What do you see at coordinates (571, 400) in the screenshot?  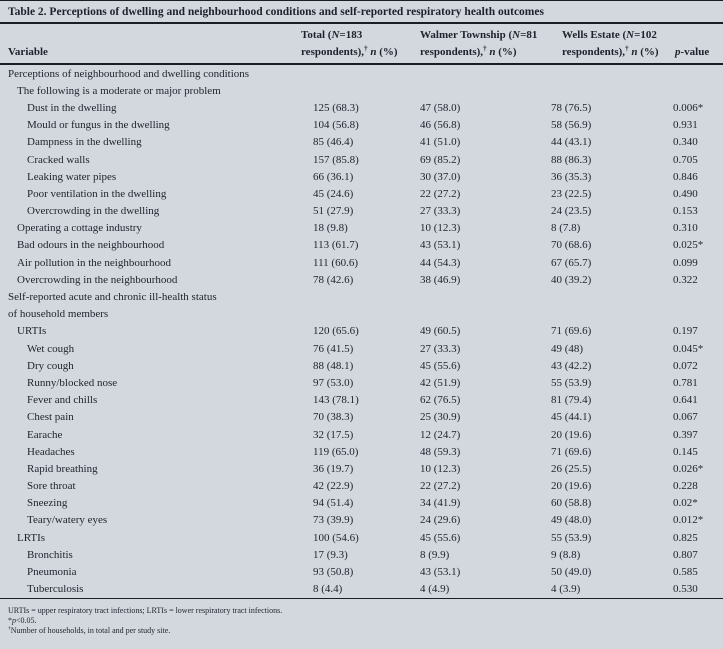 I see `cell-wells: 81 (79.4)` at bounding box center [571, 400].